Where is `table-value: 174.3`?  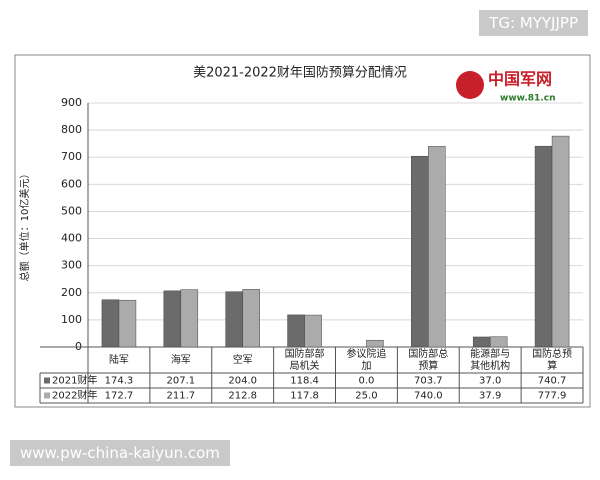 table-value: 174.3 is located at coordinates (119, 381).